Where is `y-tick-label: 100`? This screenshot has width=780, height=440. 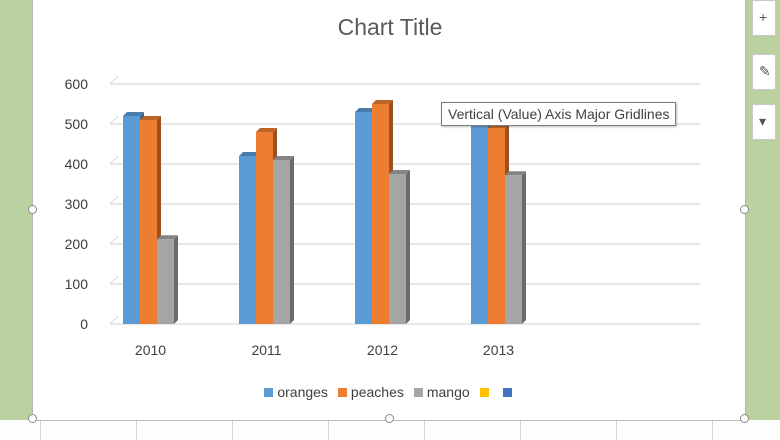
y-tick-label: 100 is located at coordinates (77, 284).